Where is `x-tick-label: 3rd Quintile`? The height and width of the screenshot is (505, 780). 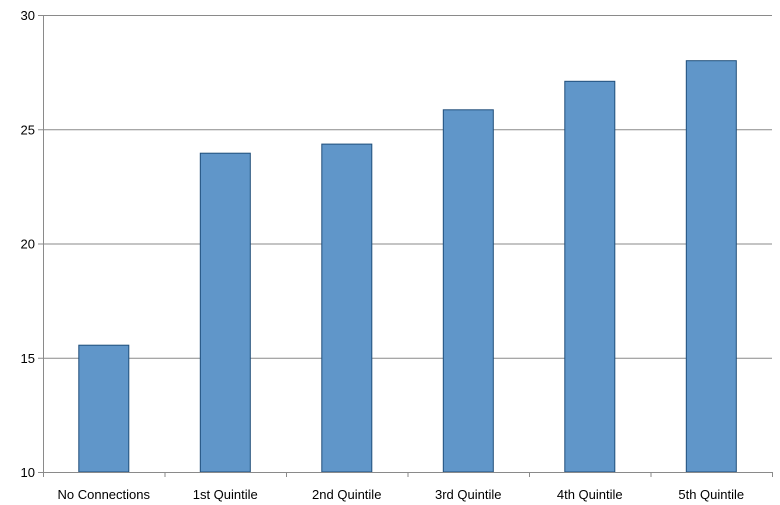 x-tick-label: 3rd Quintile is located at coordinates (468, 494).